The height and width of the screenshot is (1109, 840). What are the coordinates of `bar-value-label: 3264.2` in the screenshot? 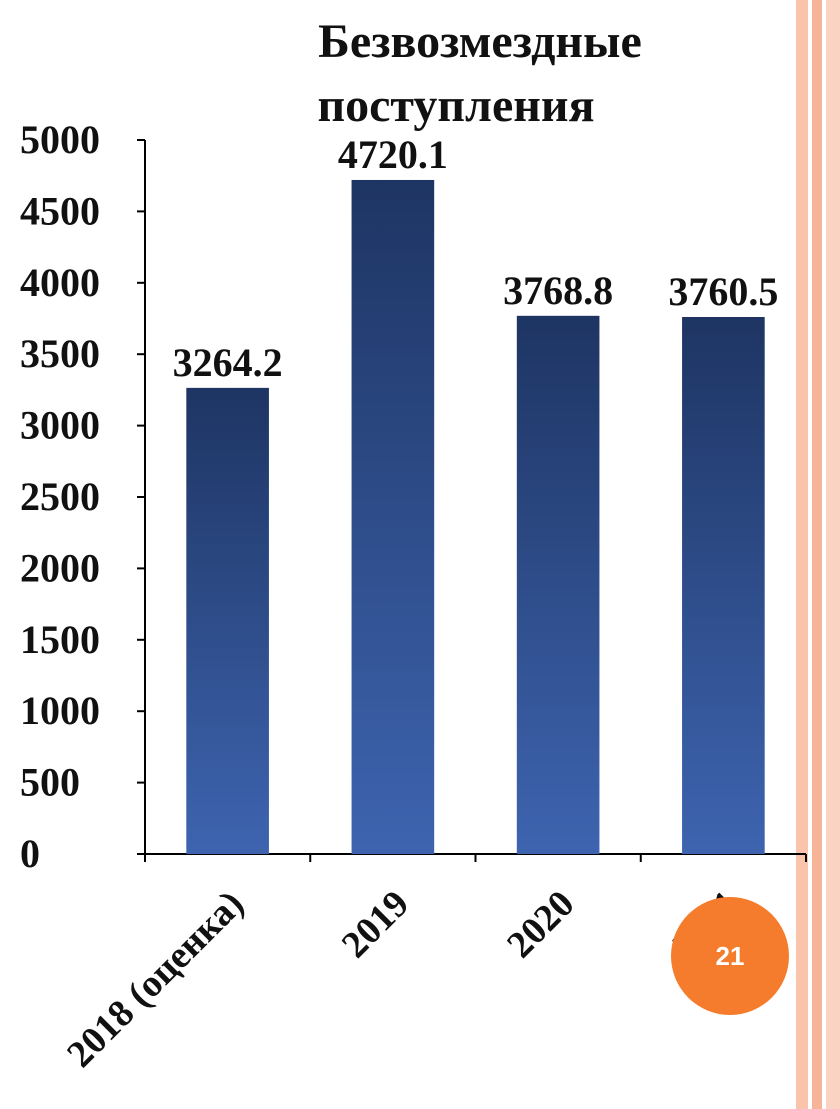 It's located at (228, 362).